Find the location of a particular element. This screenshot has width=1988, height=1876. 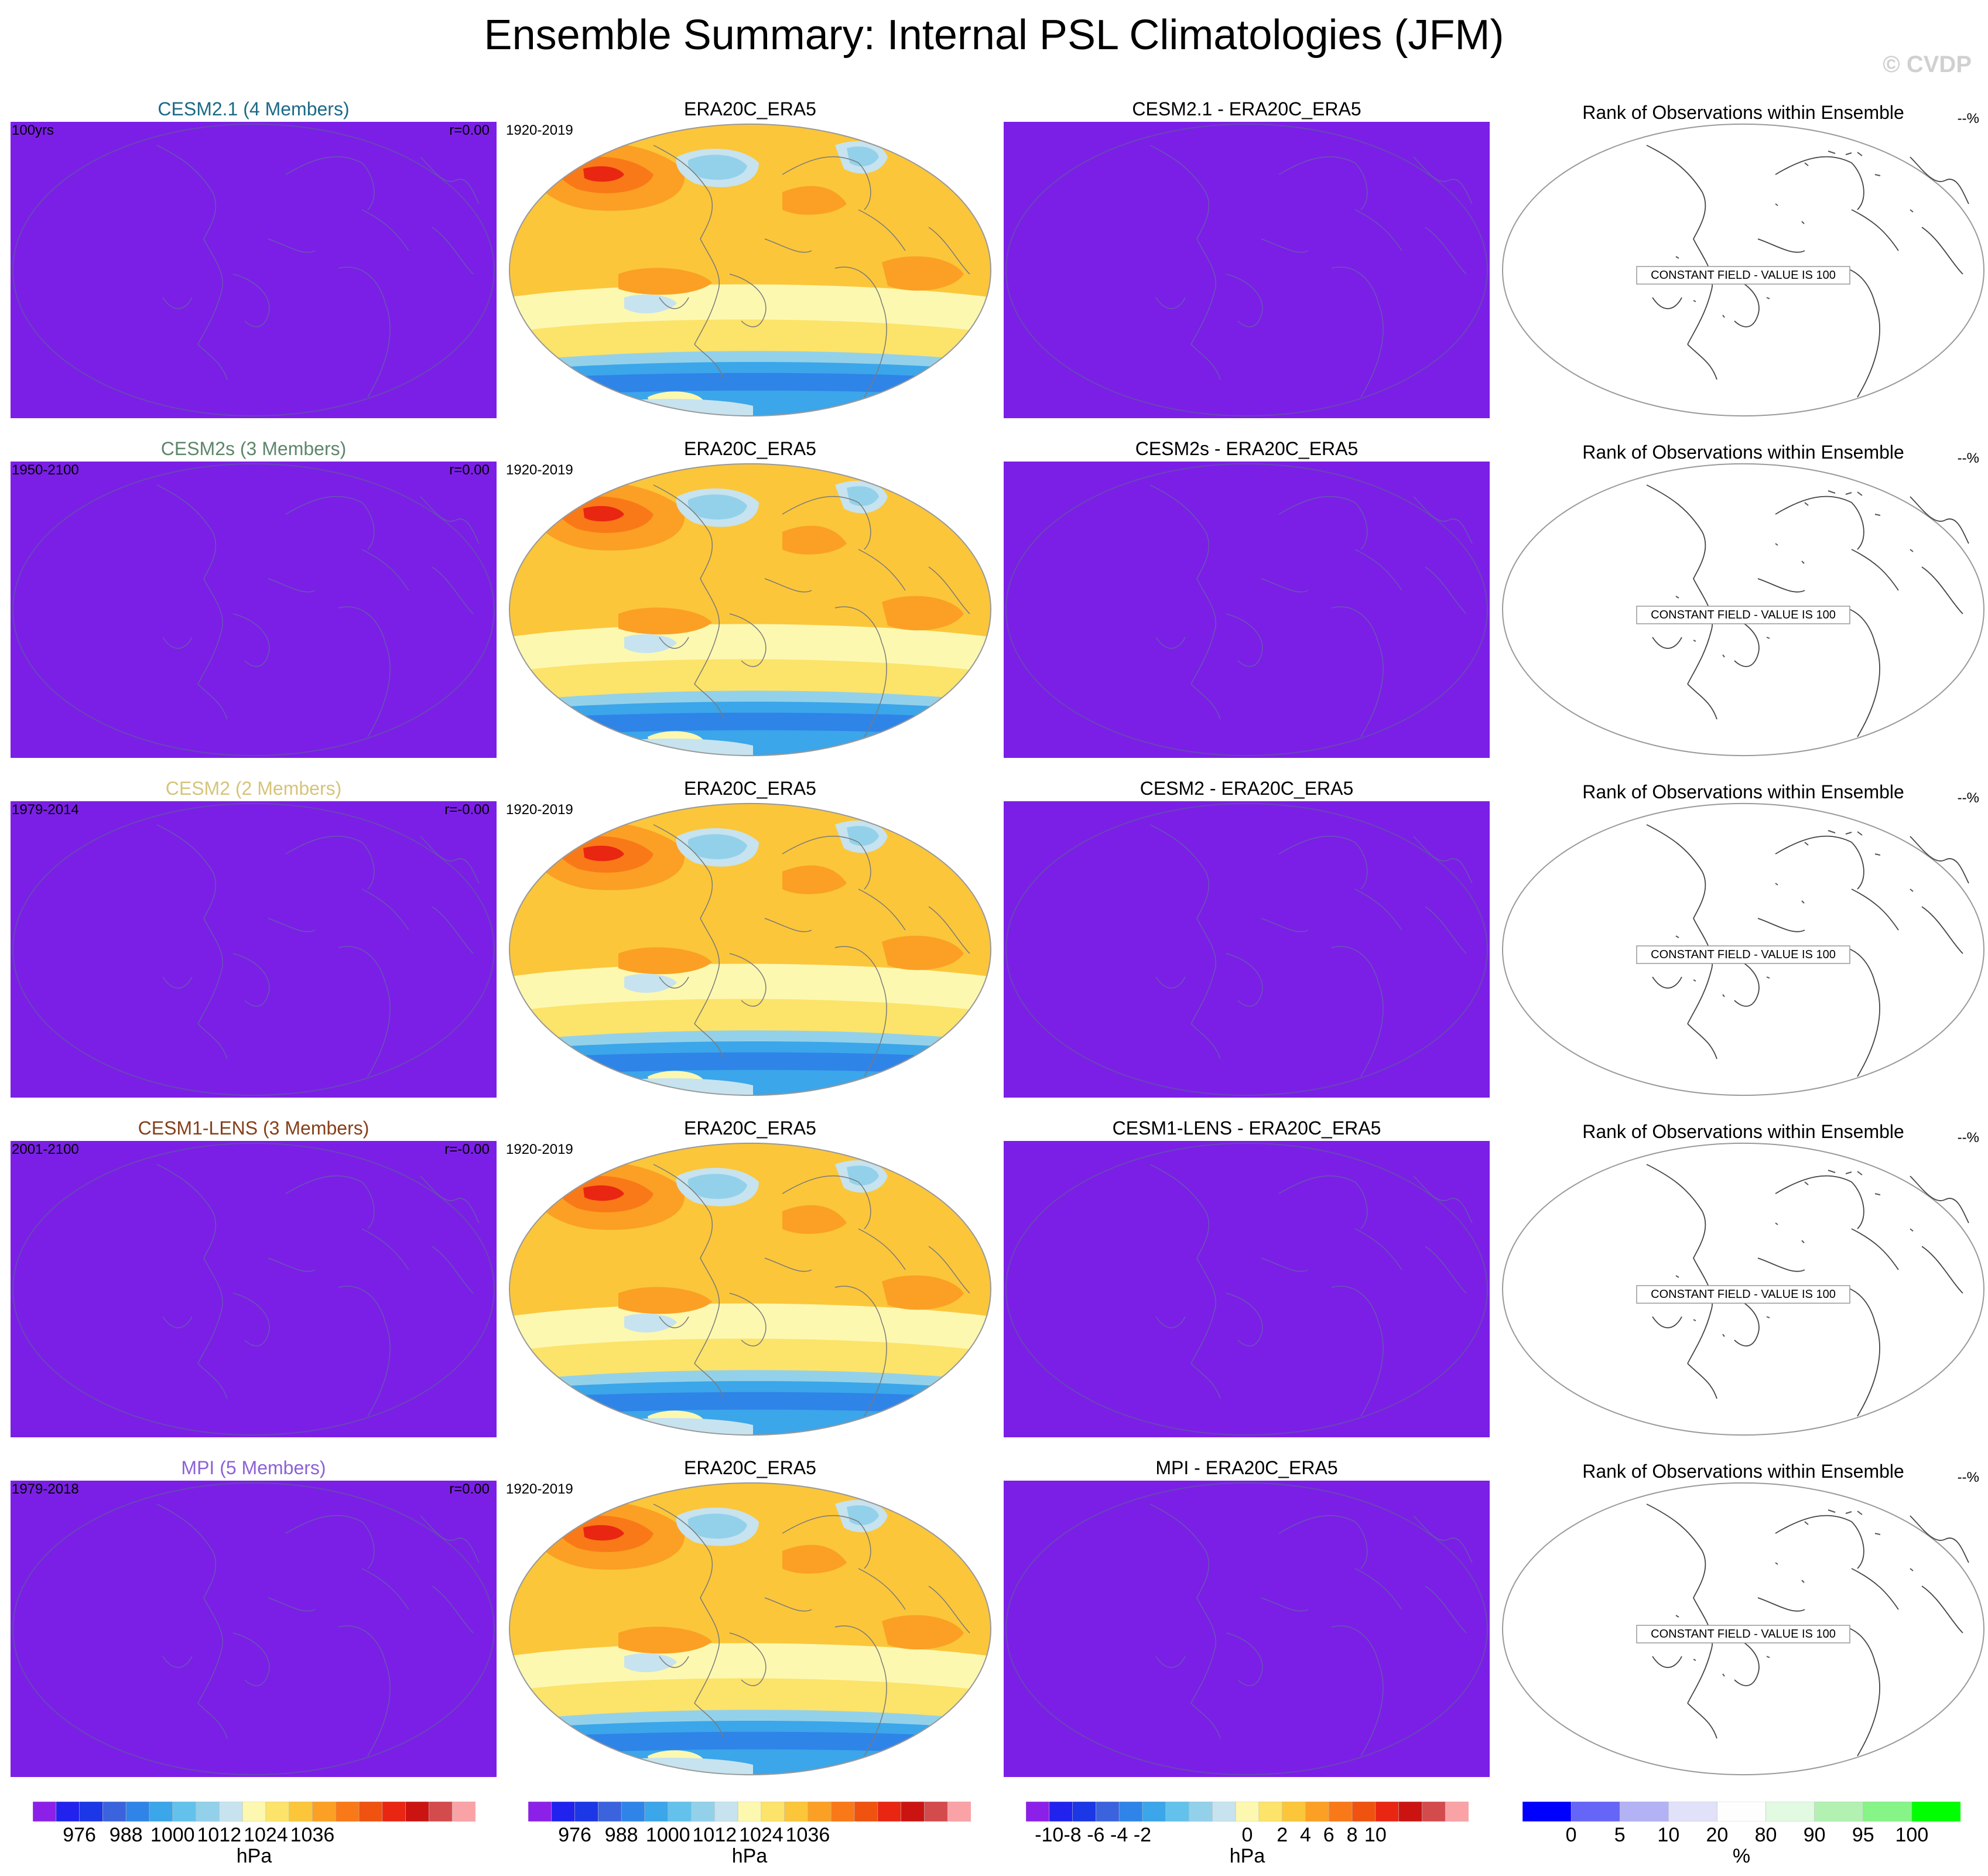

constant-field-label: CONSTANT FIELD - VALUE IS 100 is located at coordinates (1743, 275).